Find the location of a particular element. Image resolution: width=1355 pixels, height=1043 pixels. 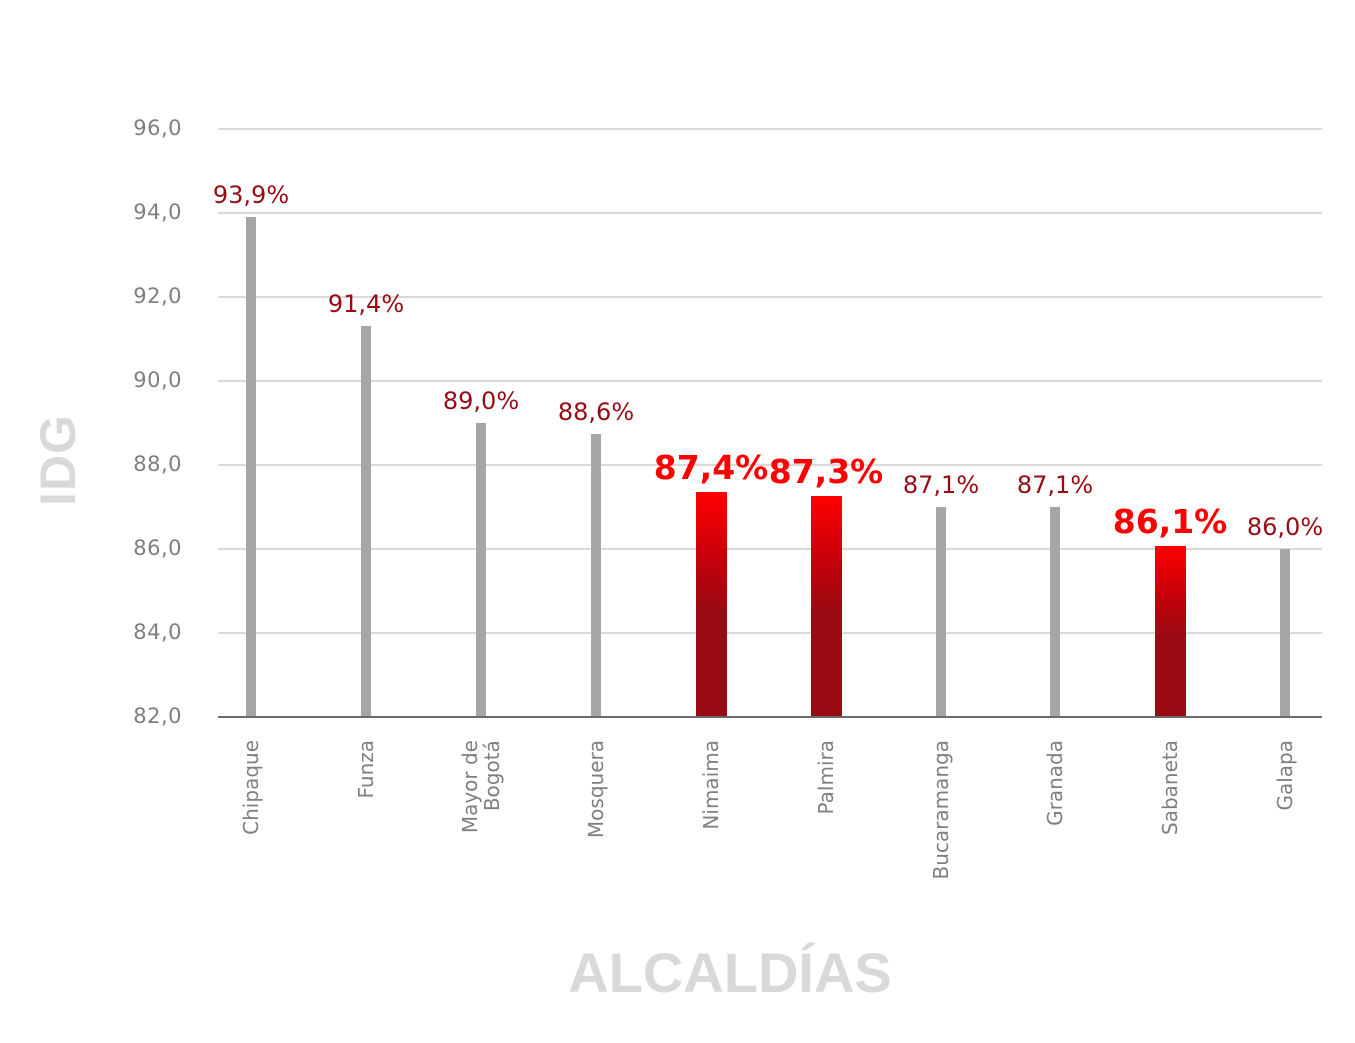

y-tick-label: 92,0 is located at coordinates (157, 296).